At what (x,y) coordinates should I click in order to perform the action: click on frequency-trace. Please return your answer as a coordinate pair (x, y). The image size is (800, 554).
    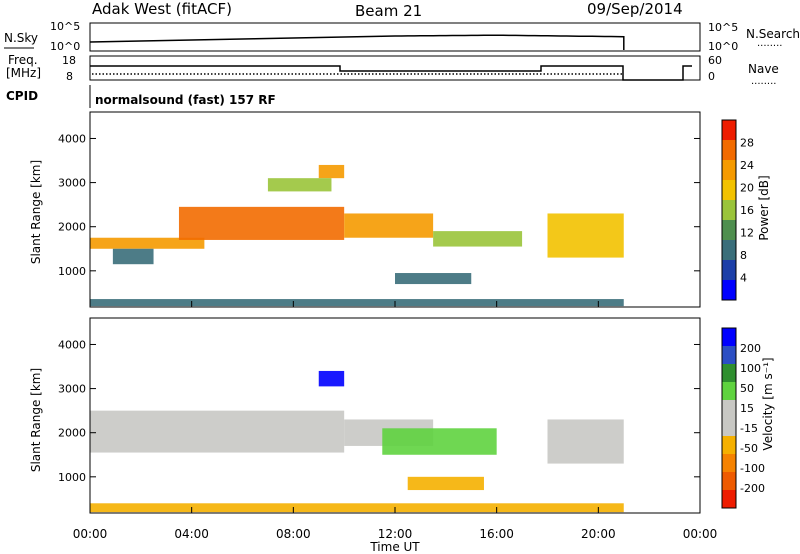
    Looking at the image, I should click on (391, 73).